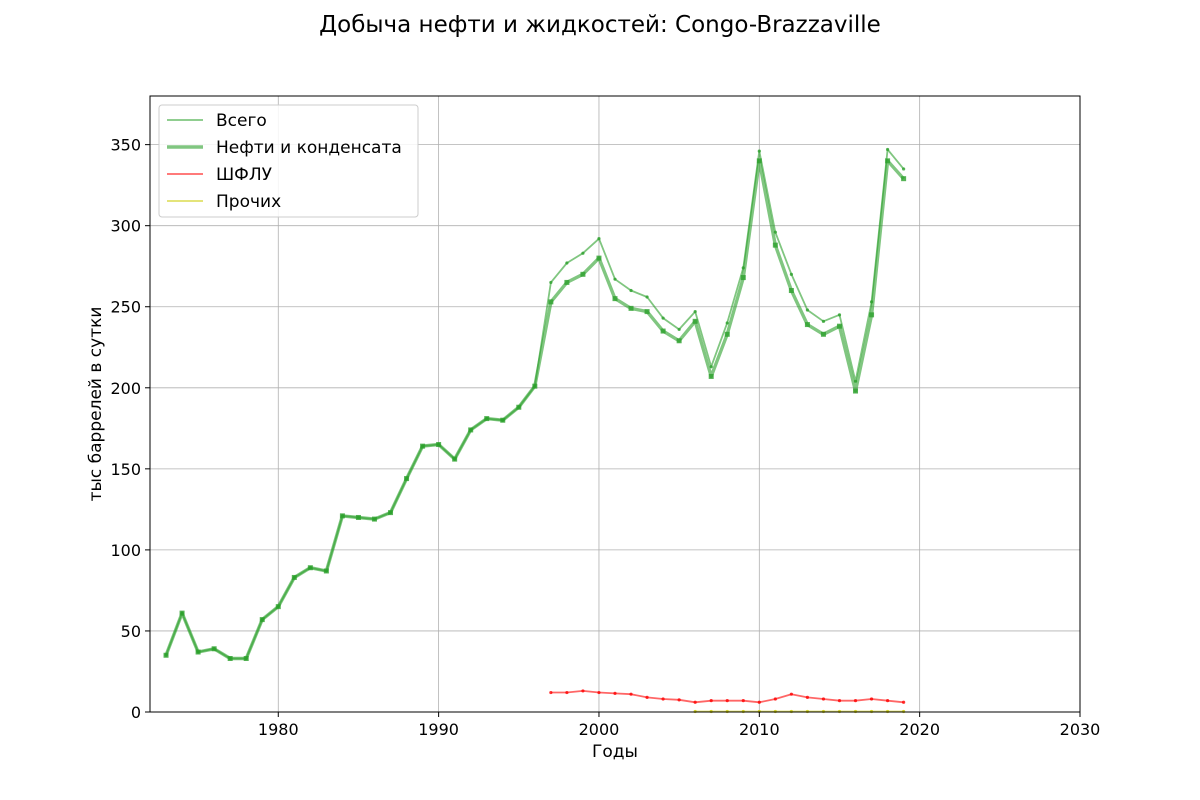 The height and width of the screenshot is (800, 1200). Describe the element at coordinates (759, 729) in the screenshot. I see `x-tick-label: 2010` at that location.